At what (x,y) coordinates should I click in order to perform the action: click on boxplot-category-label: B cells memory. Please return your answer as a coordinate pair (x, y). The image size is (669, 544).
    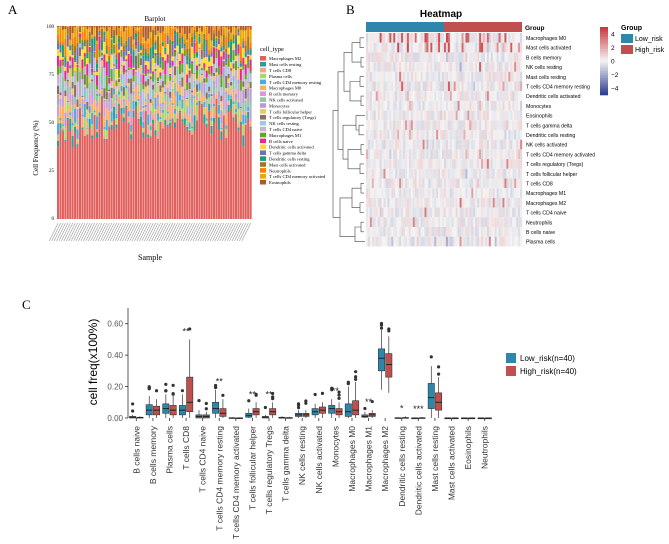
    Looking at the image, I should click on (153, 454).